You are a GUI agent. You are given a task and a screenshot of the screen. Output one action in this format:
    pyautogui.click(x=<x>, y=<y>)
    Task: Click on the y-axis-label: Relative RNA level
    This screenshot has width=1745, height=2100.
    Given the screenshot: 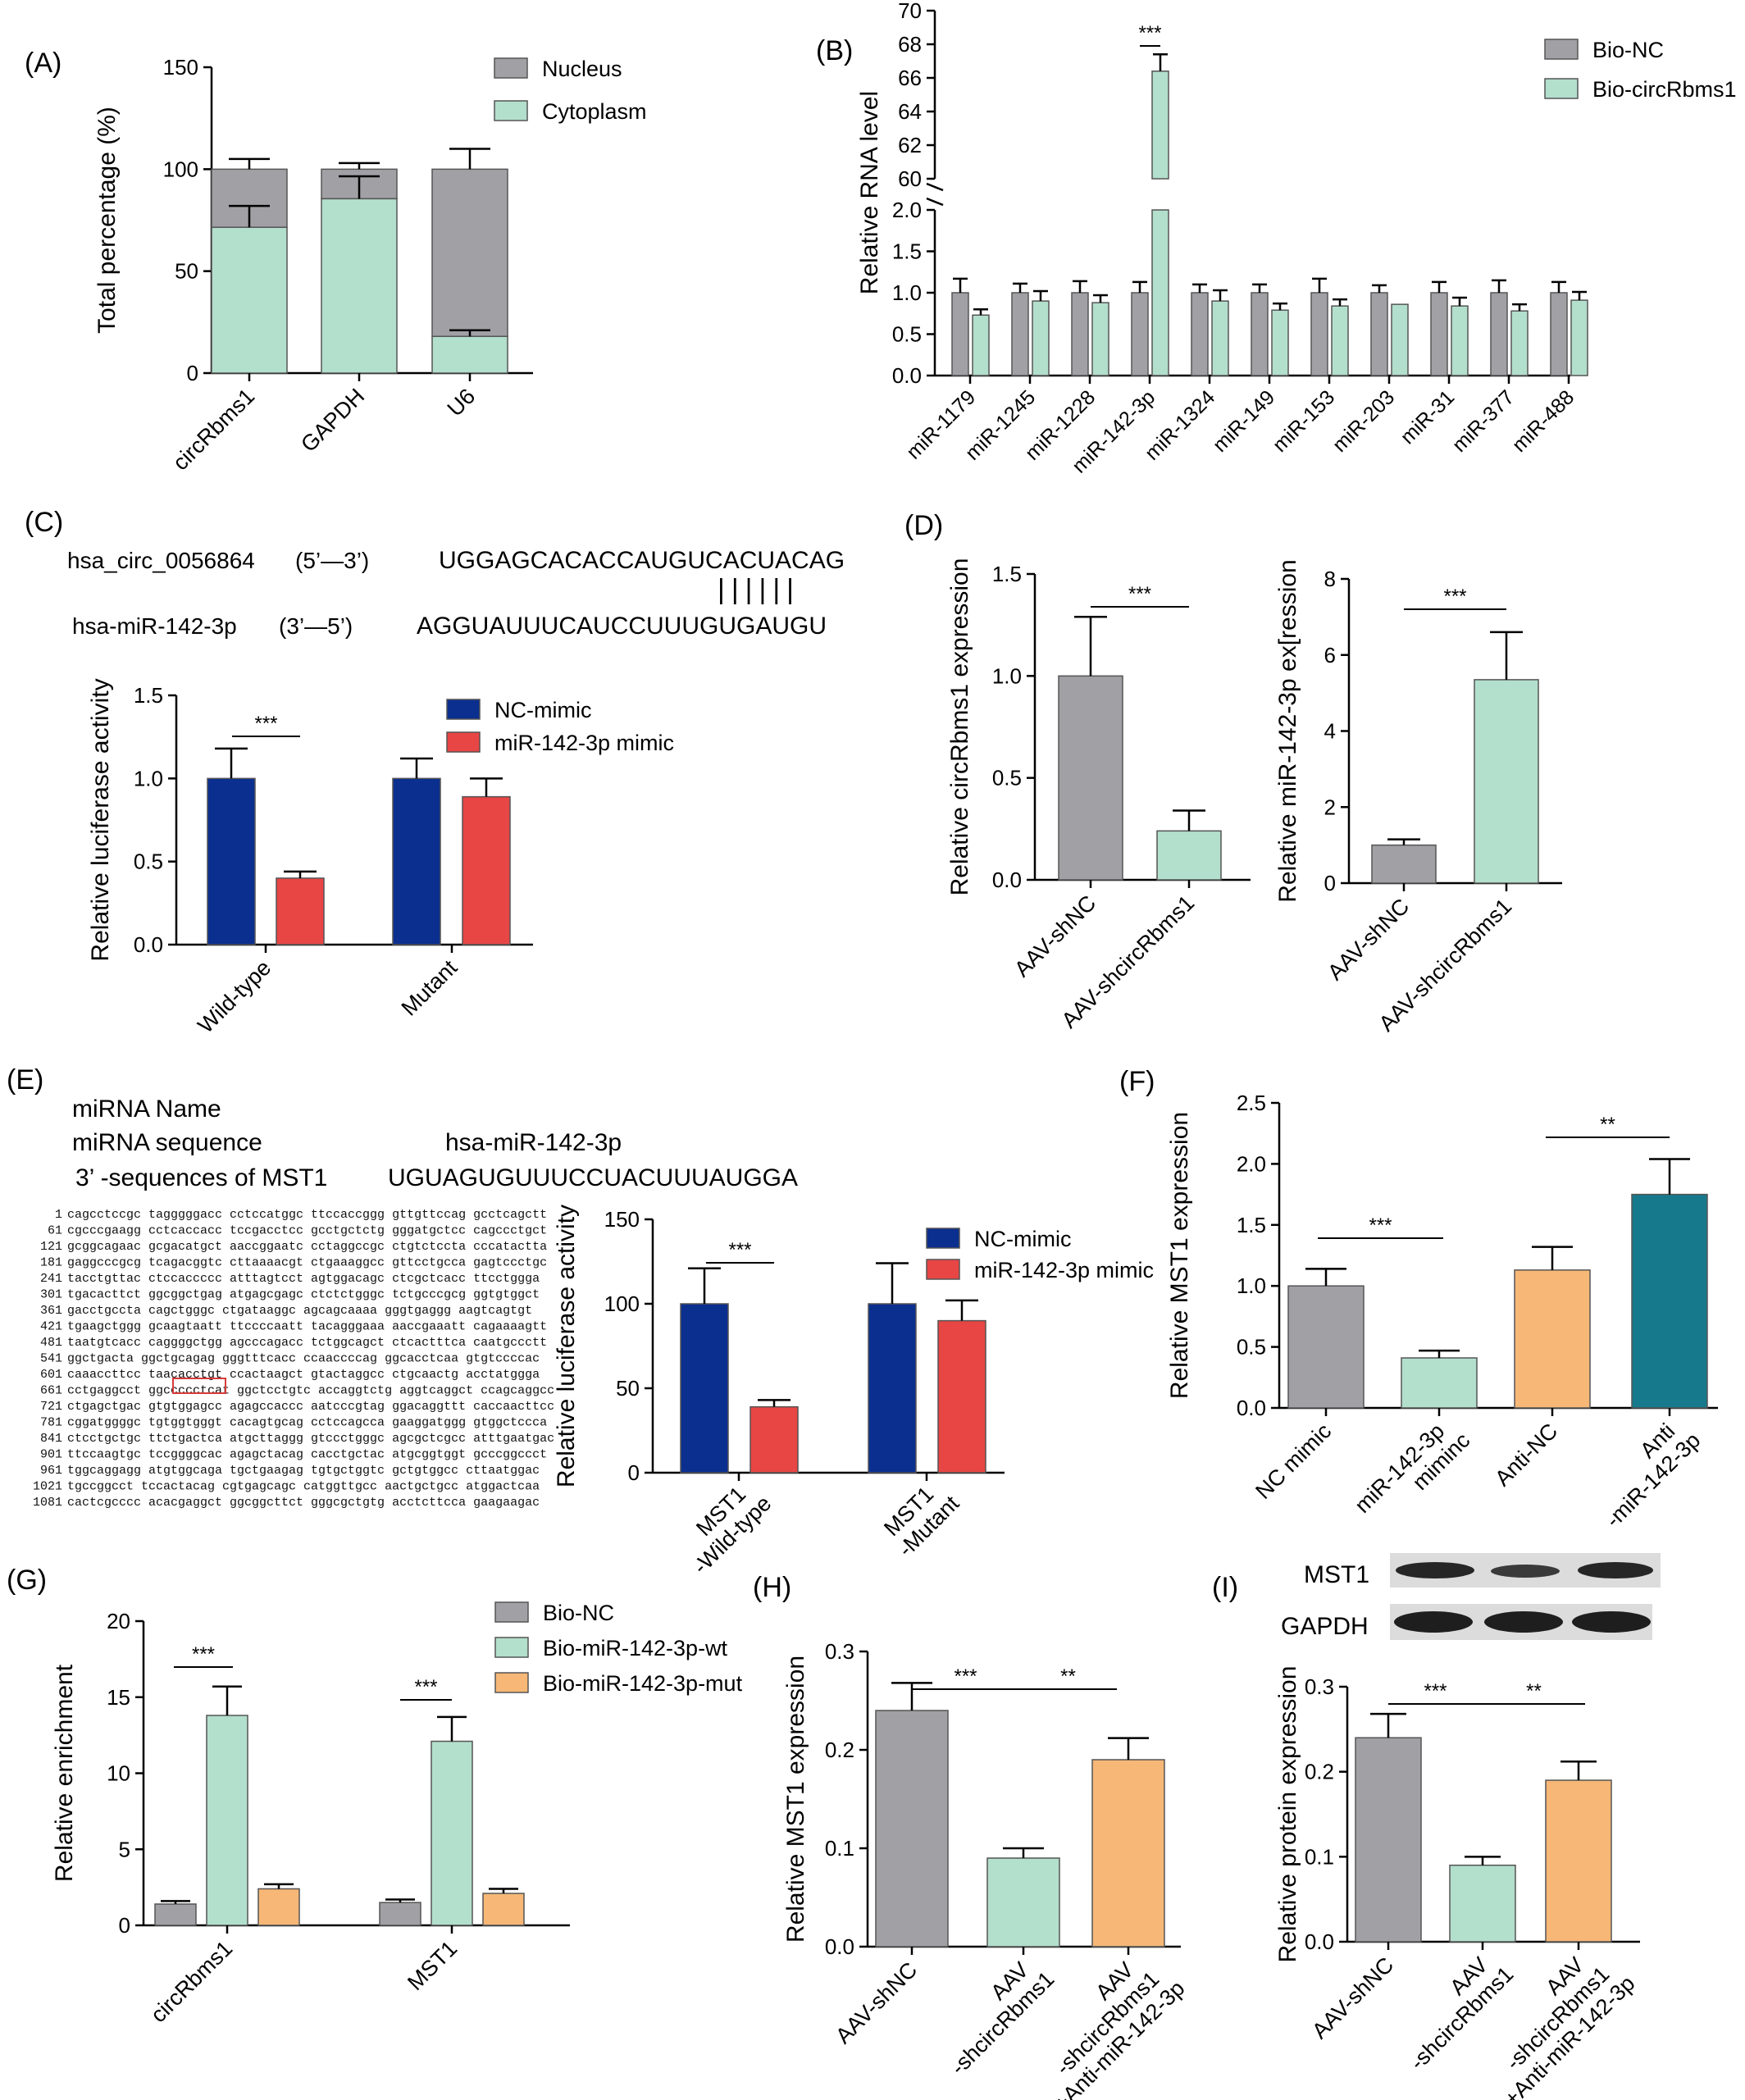 What is the action you would take?
    pyautogui.click(x=870, y=192)
    